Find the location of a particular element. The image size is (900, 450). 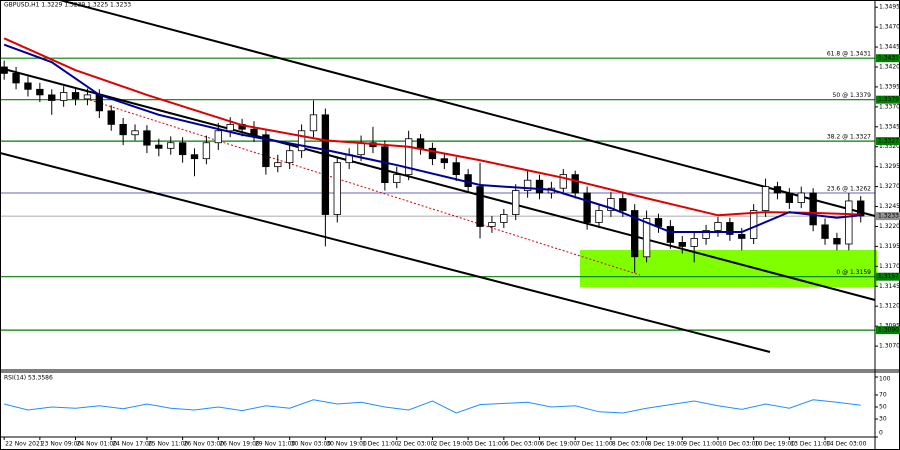

level-label: 50 @ 1.3379 is located at coordinates (852, 95).